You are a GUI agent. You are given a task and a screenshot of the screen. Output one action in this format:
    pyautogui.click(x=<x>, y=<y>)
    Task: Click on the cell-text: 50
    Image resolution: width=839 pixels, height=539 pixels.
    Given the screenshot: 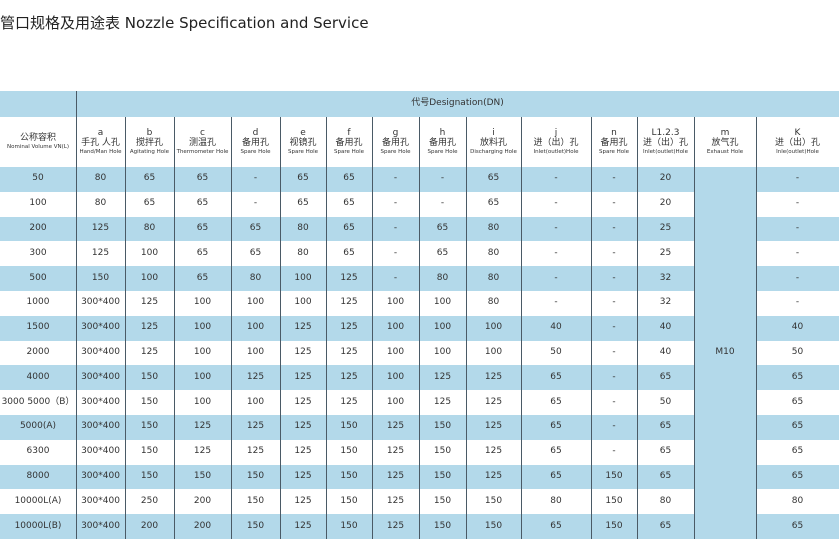 What is the action you would take?
    pyautogui.click(x=38, y=178)
    